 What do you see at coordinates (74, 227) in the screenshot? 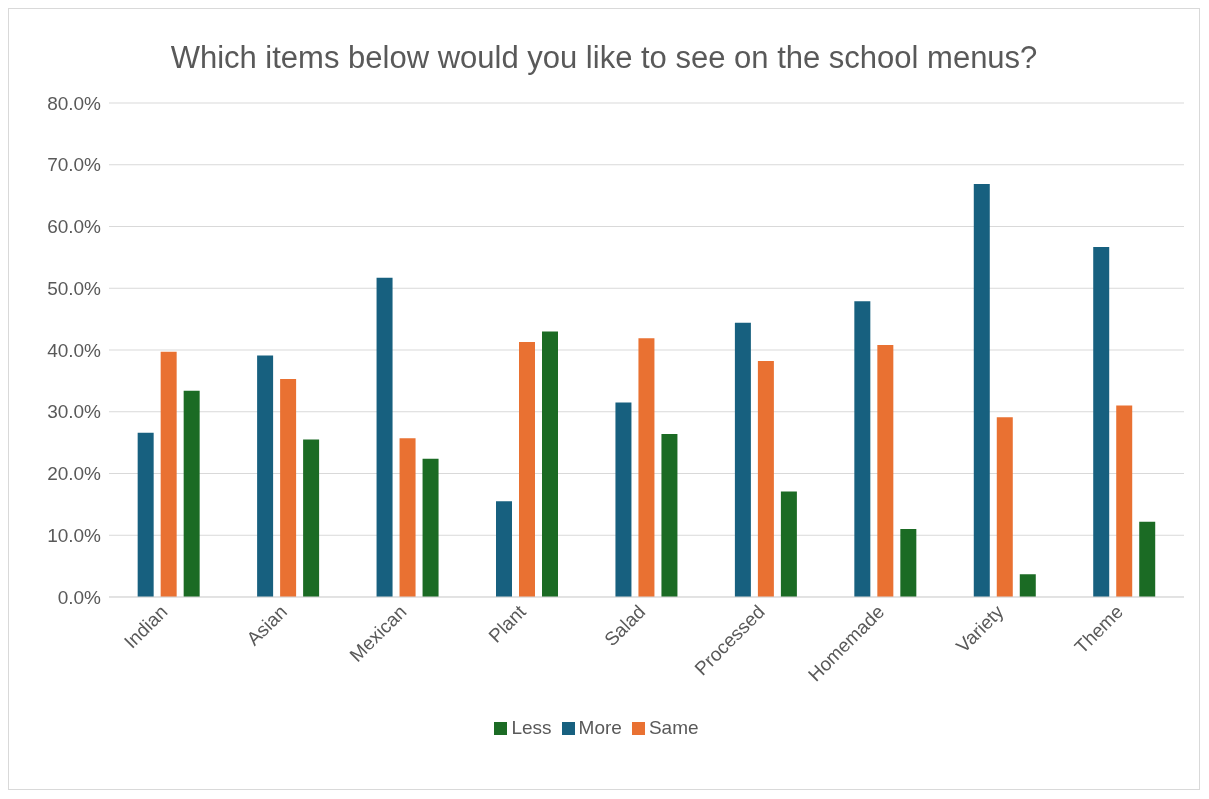
I see `y-tick-label: 60.0%` at bounding box center [74, 227].